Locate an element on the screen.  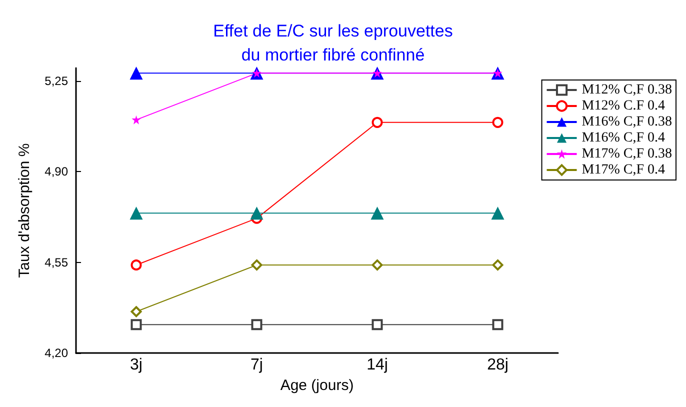
y-tick-label: 5,25 is located at coordinates (56, 81).